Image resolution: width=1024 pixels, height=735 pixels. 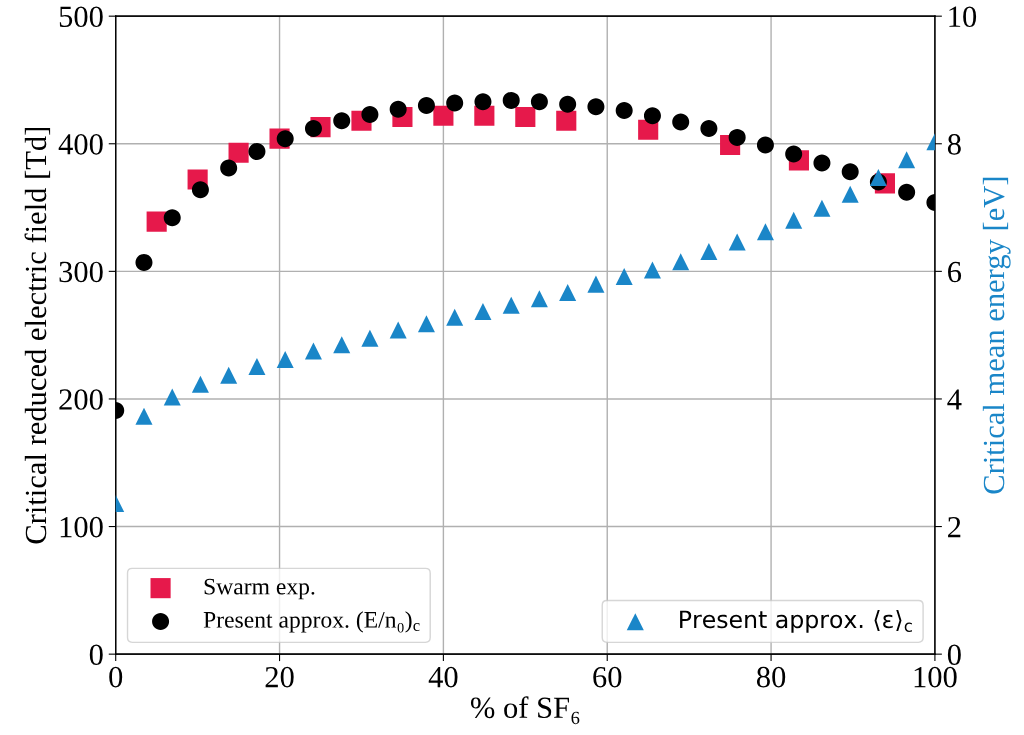 What do you see at coordinates (96, 655) in the screenshot?
I see `y-tick-label: 0` at bounding box center [96, 655].